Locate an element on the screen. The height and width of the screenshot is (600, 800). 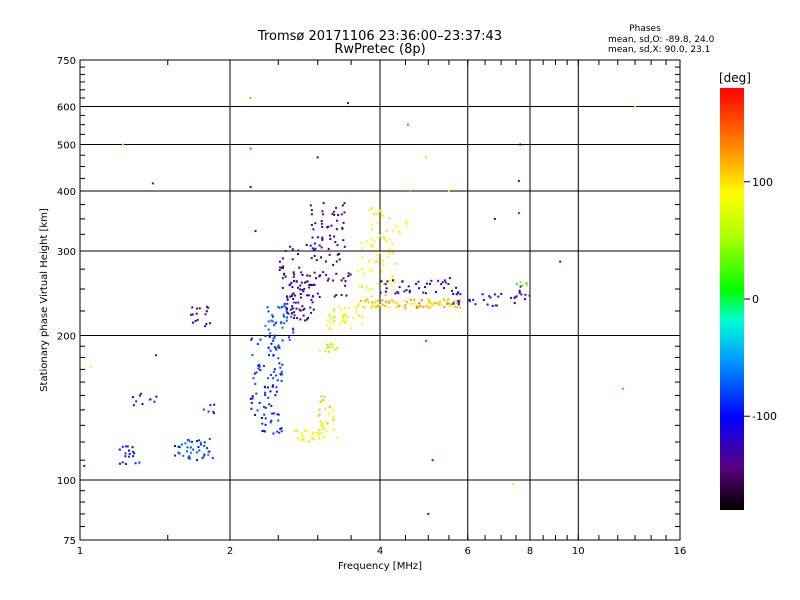
colorbar-ticks: 100 0 -100 is located at coordinates (760, 299).